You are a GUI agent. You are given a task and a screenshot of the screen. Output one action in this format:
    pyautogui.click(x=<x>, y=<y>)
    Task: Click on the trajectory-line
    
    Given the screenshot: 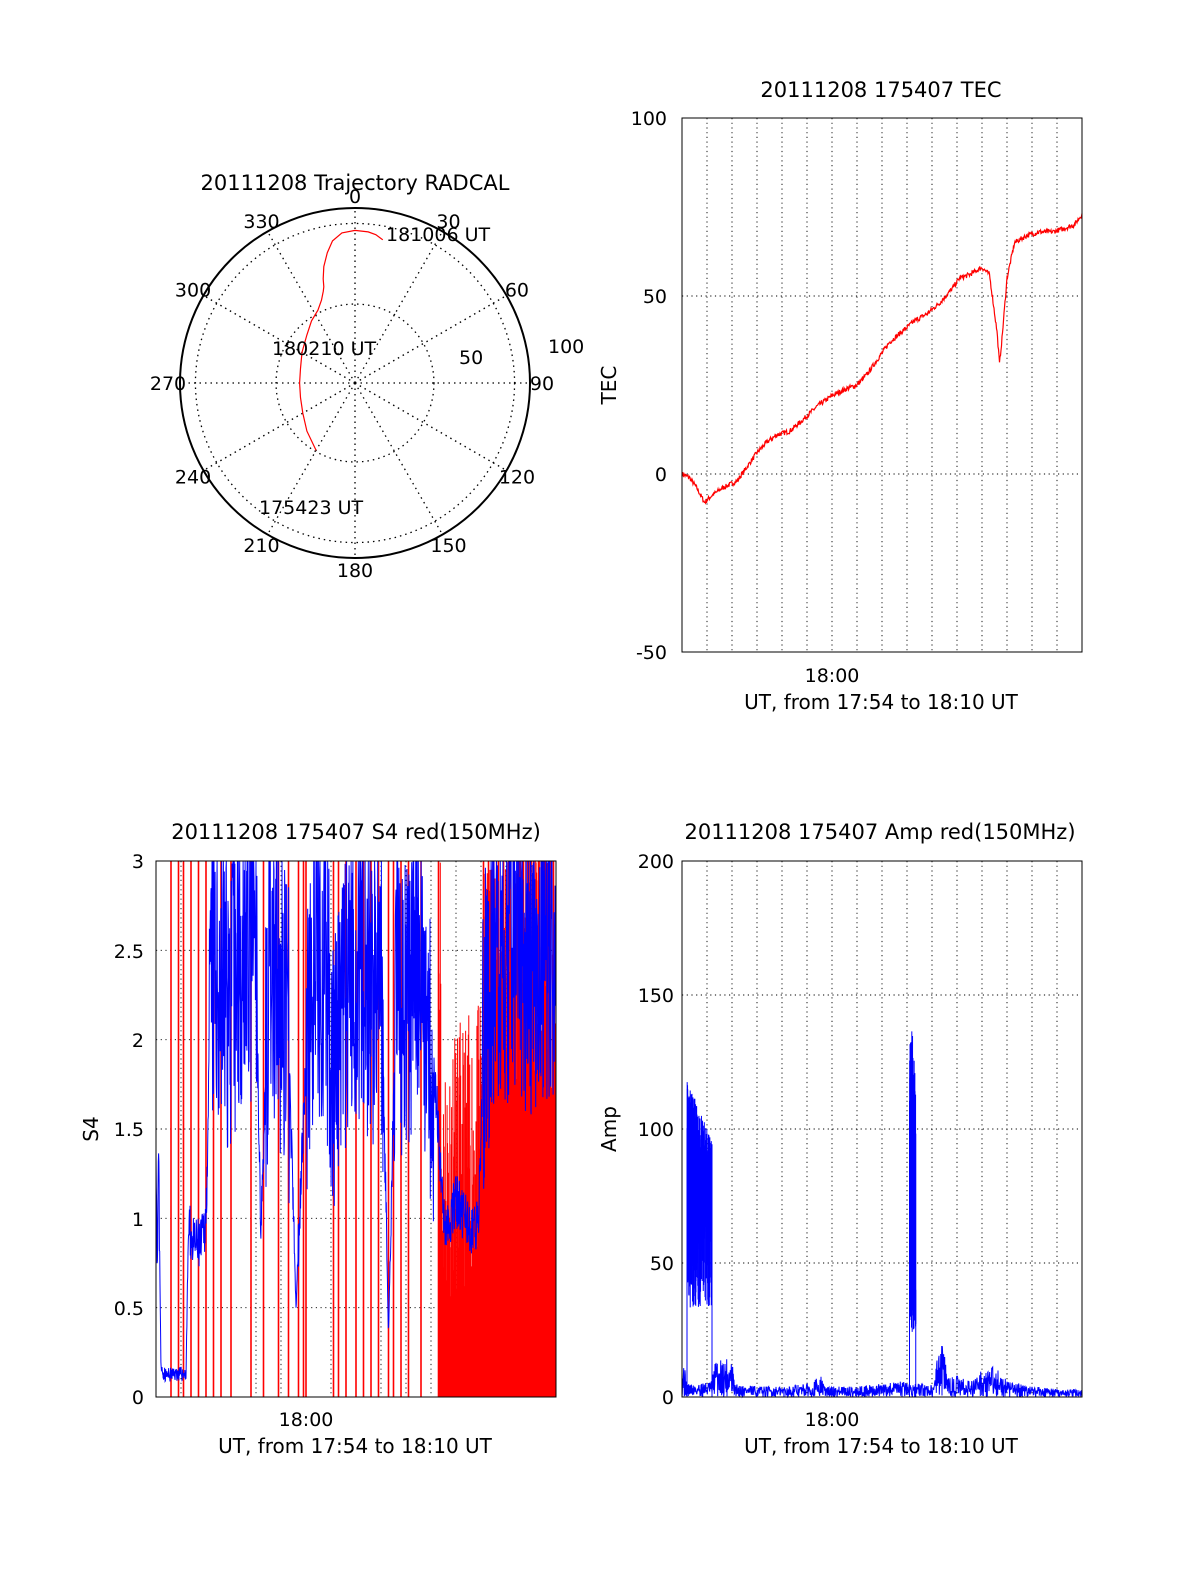 What is the action you would take?
    pyautogui.click(x=341, y=340)
    